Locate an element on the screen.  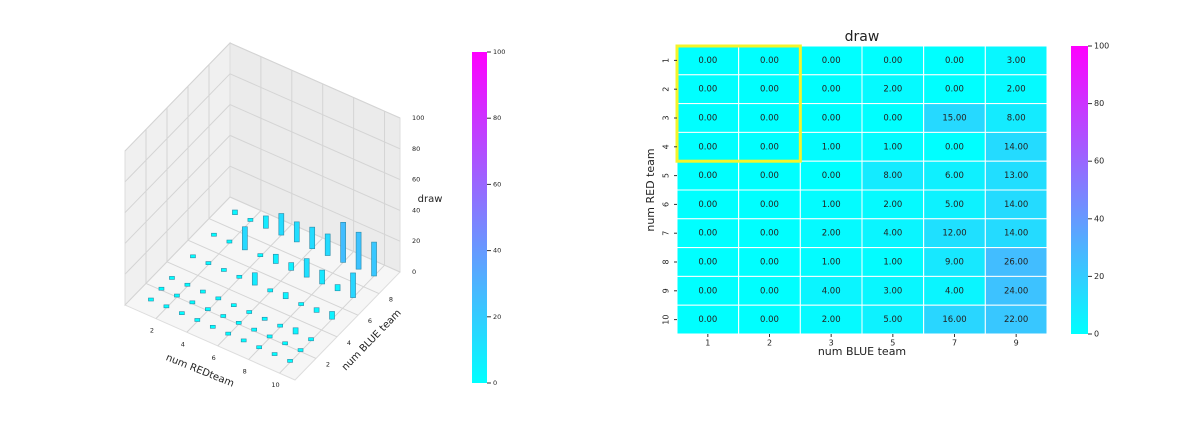
z-axis-label: draw is located at coordinates (430, 199).